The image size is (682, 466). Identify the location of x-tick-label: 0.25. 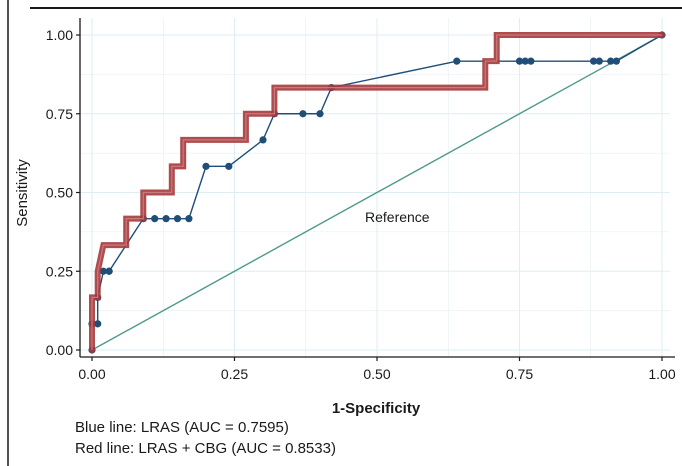
(234, 374).